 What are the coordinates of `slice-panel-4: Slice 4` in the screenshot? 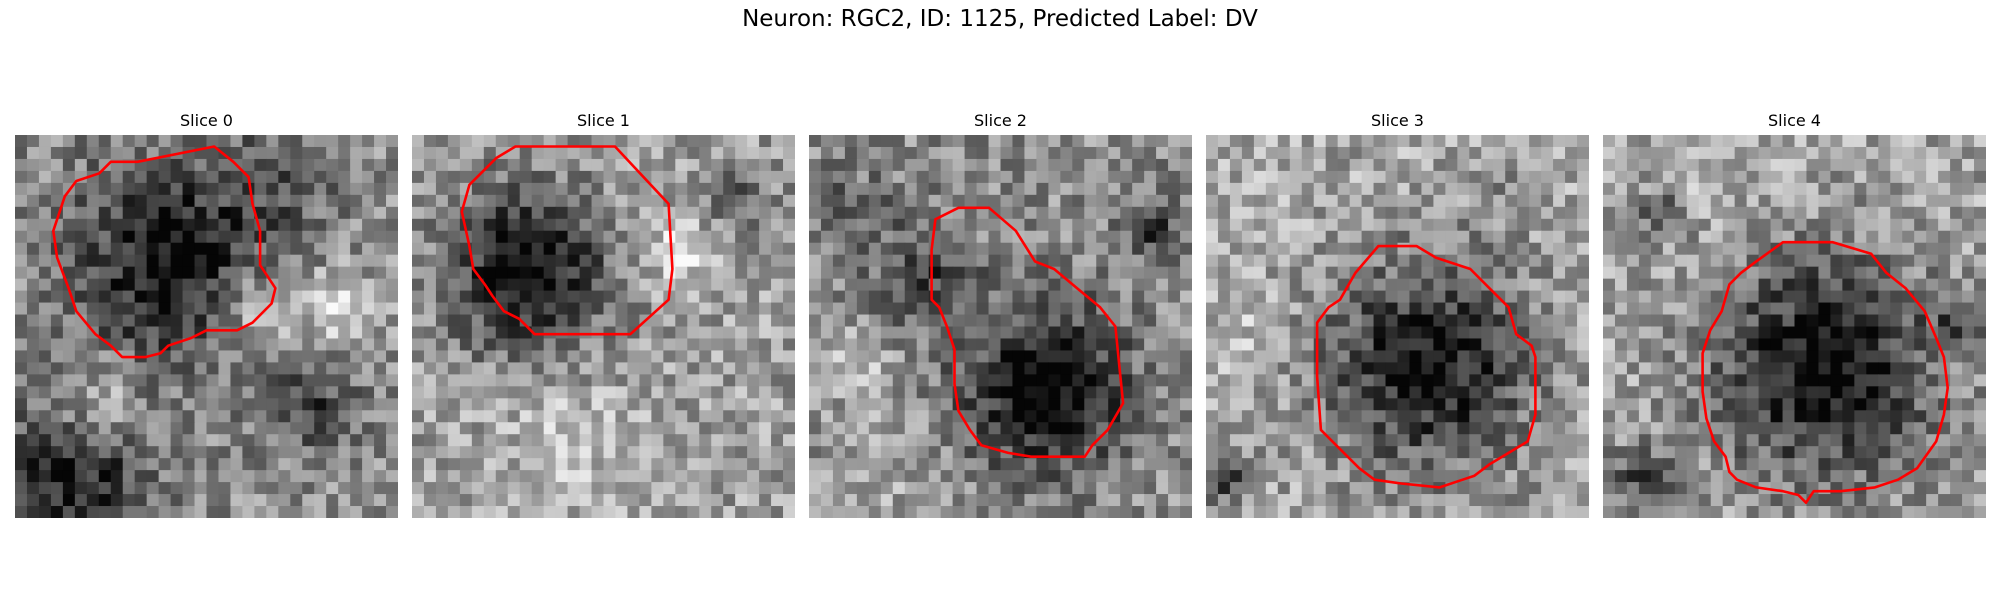 It's located at (1794, 314).